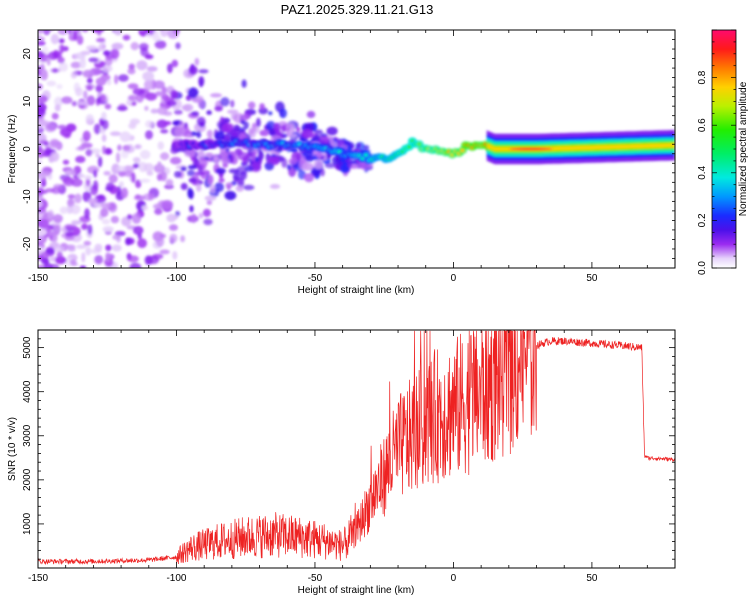 The width and height of the screenshot is (750, 600). Describe the element at coordinates (12, 149) in the screenshot. I see `spectrogram-ylabel: Frequency (Hz)` at that location.